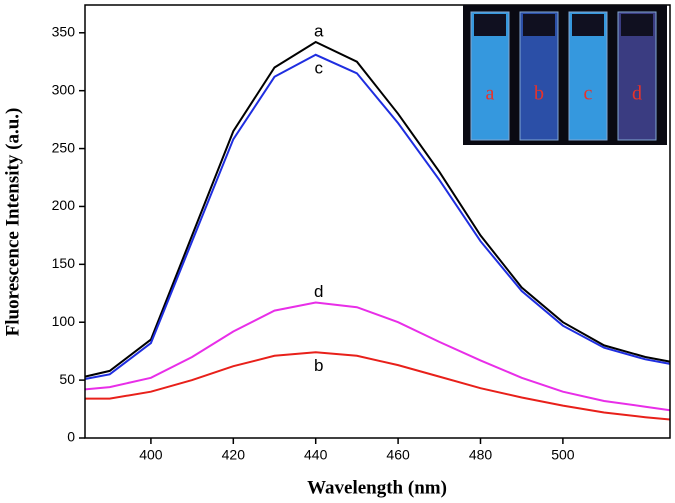  Describe the element at coordinates (318, 365) in the screenshot. I see `curve-label: b` at that location.